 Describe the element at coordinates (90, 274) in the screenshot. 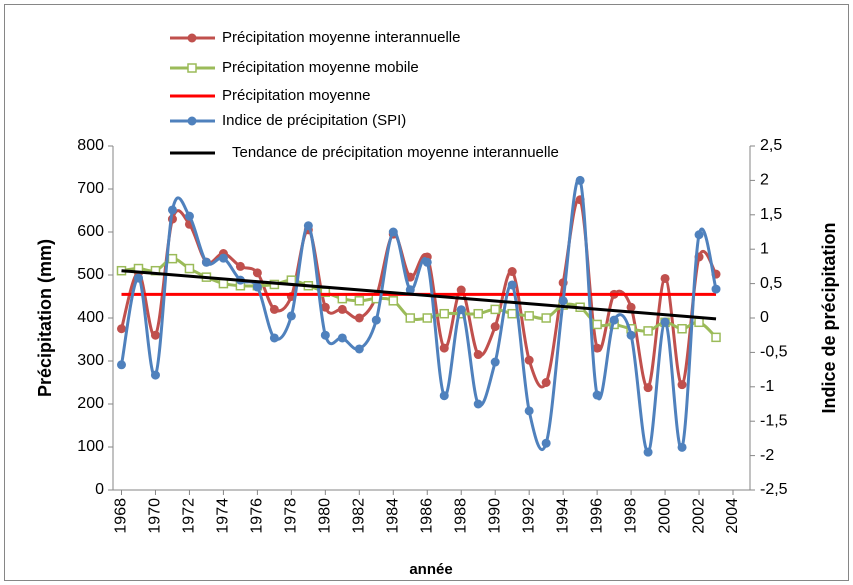

I see `y-tick-label: 500` at that location.